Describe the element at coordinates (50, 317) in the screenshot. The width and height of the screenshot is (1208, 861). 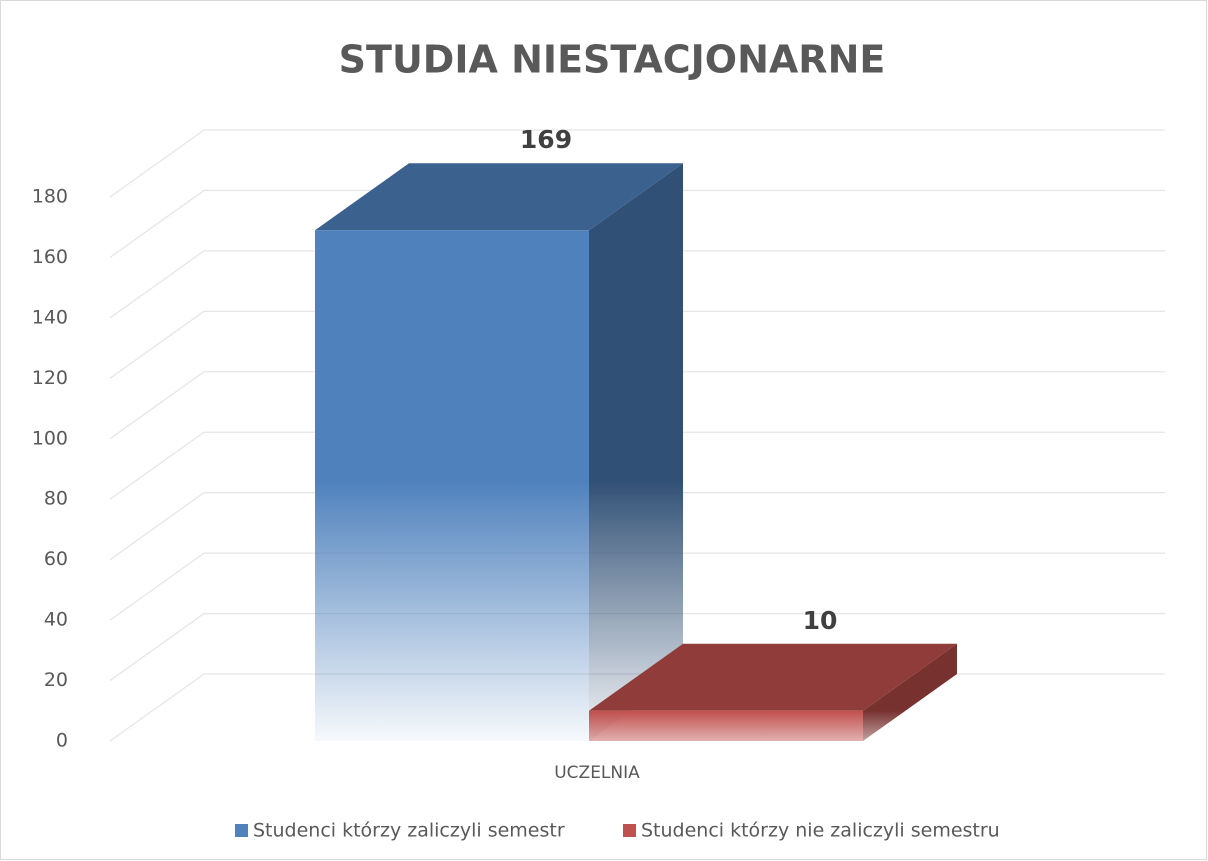
I see `y-tick-label: 140` at that location.